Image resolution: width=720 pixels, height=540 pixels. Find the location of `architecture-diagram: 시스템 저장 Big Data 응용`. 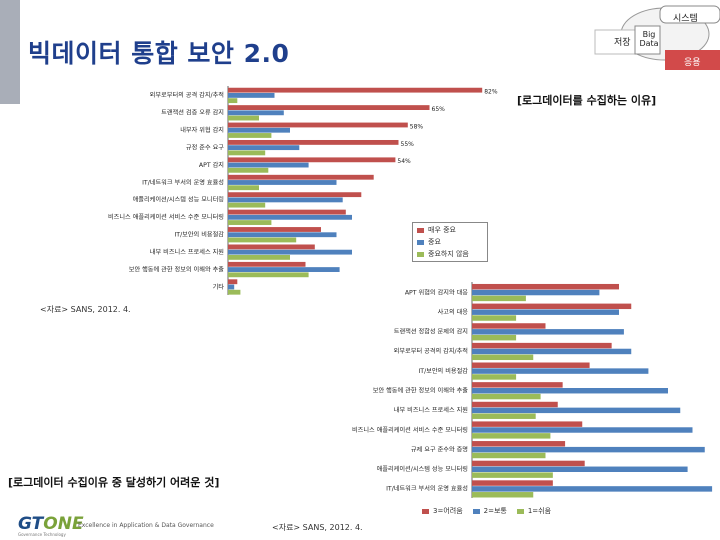

architecture-diagram: 시스템 저장 Big Data 응용 is located at coordinates (652, 37).